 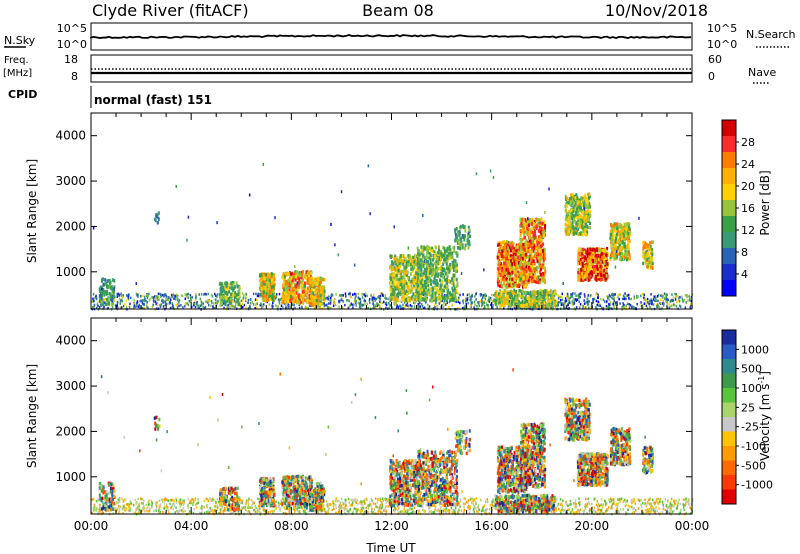 I want to click on nsky-panel: N.Sky 10^5 10^0 10^5 10^0 N.Search, so click(x=400, y=36).